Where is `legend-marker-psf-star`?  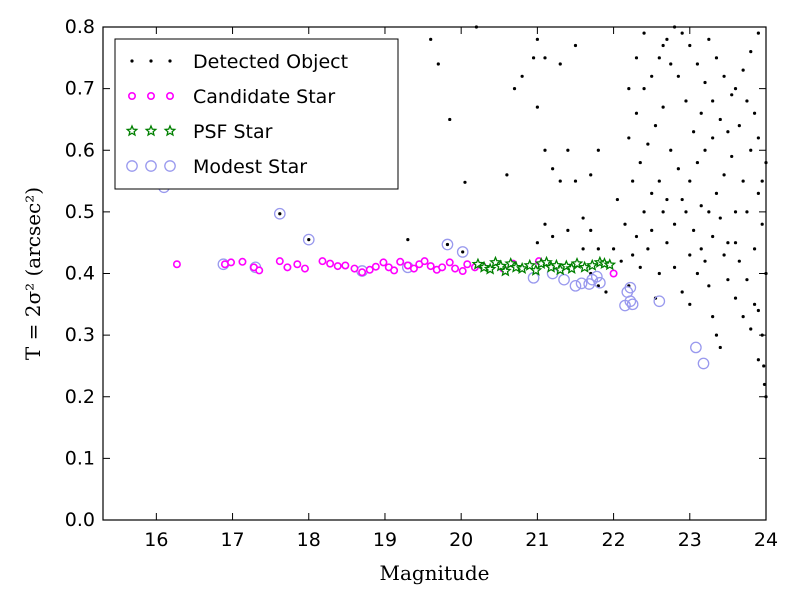
legend-marker-psf-star is located at coordinates (132, 130).